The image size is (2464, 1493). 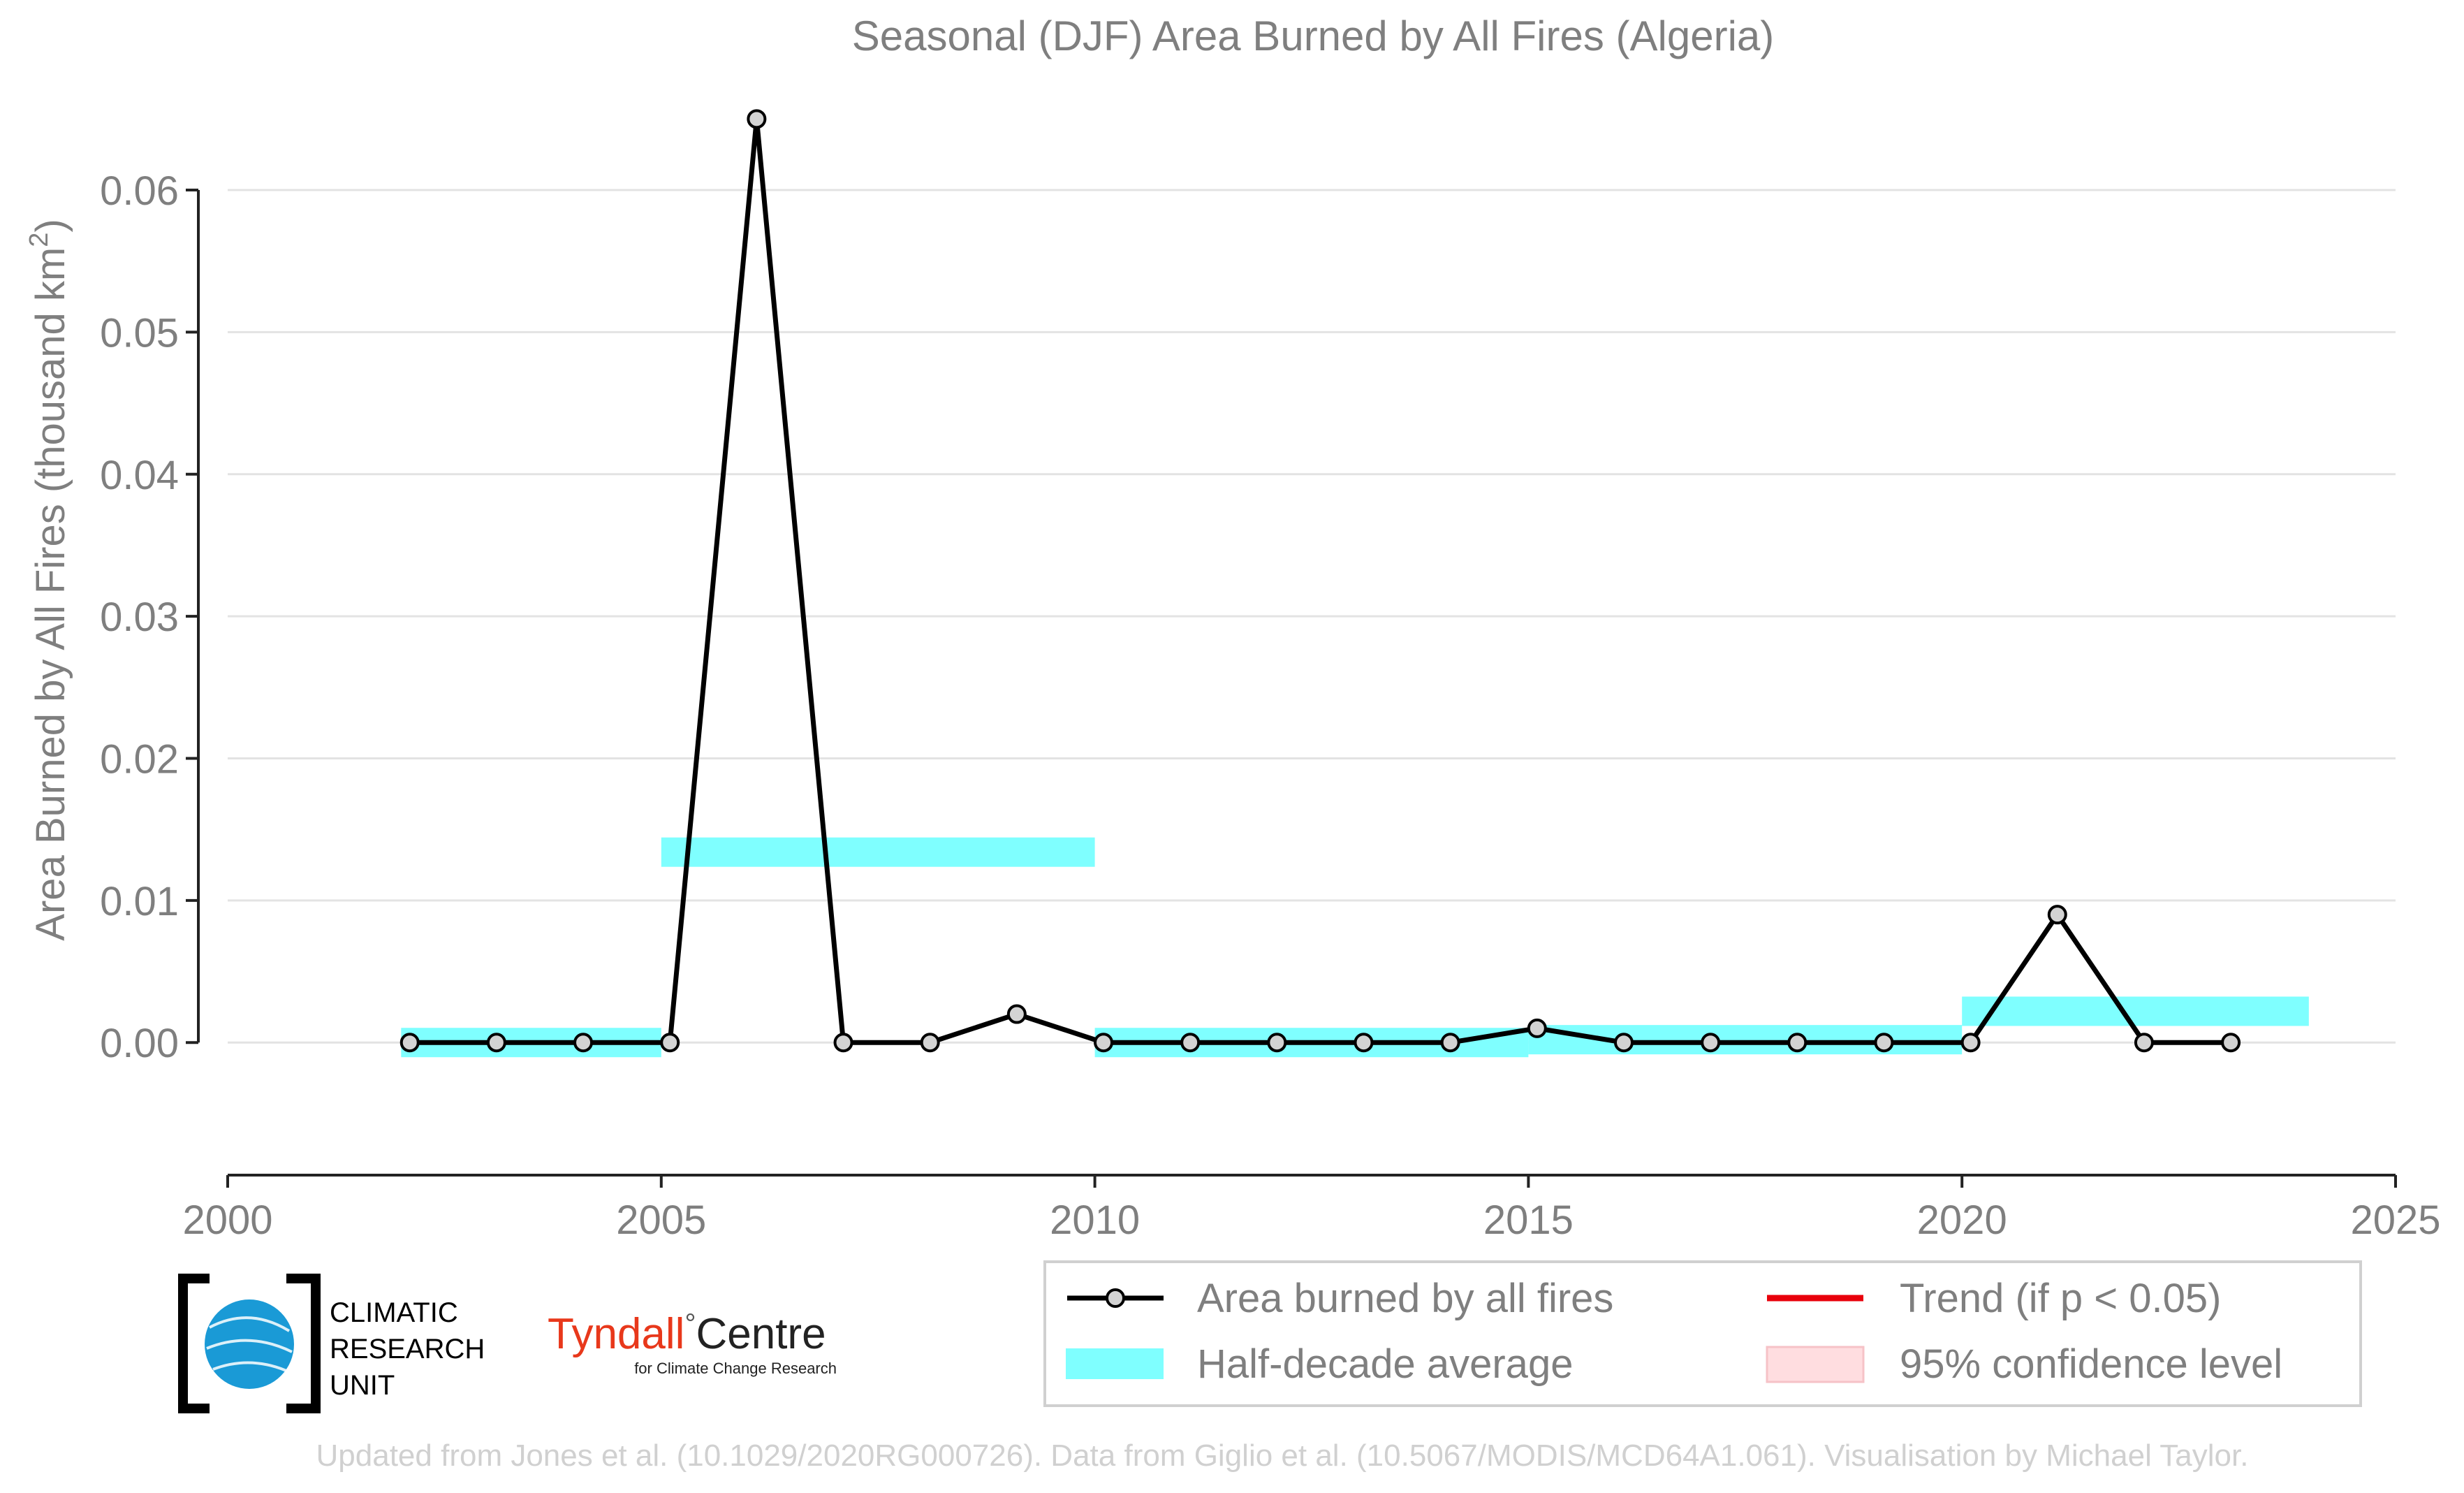 What do you see at coordinates (394, 1312) in the screenshot?
I see `cru-text-line1: CLIMATIC` at bounding box center [394, 1312].